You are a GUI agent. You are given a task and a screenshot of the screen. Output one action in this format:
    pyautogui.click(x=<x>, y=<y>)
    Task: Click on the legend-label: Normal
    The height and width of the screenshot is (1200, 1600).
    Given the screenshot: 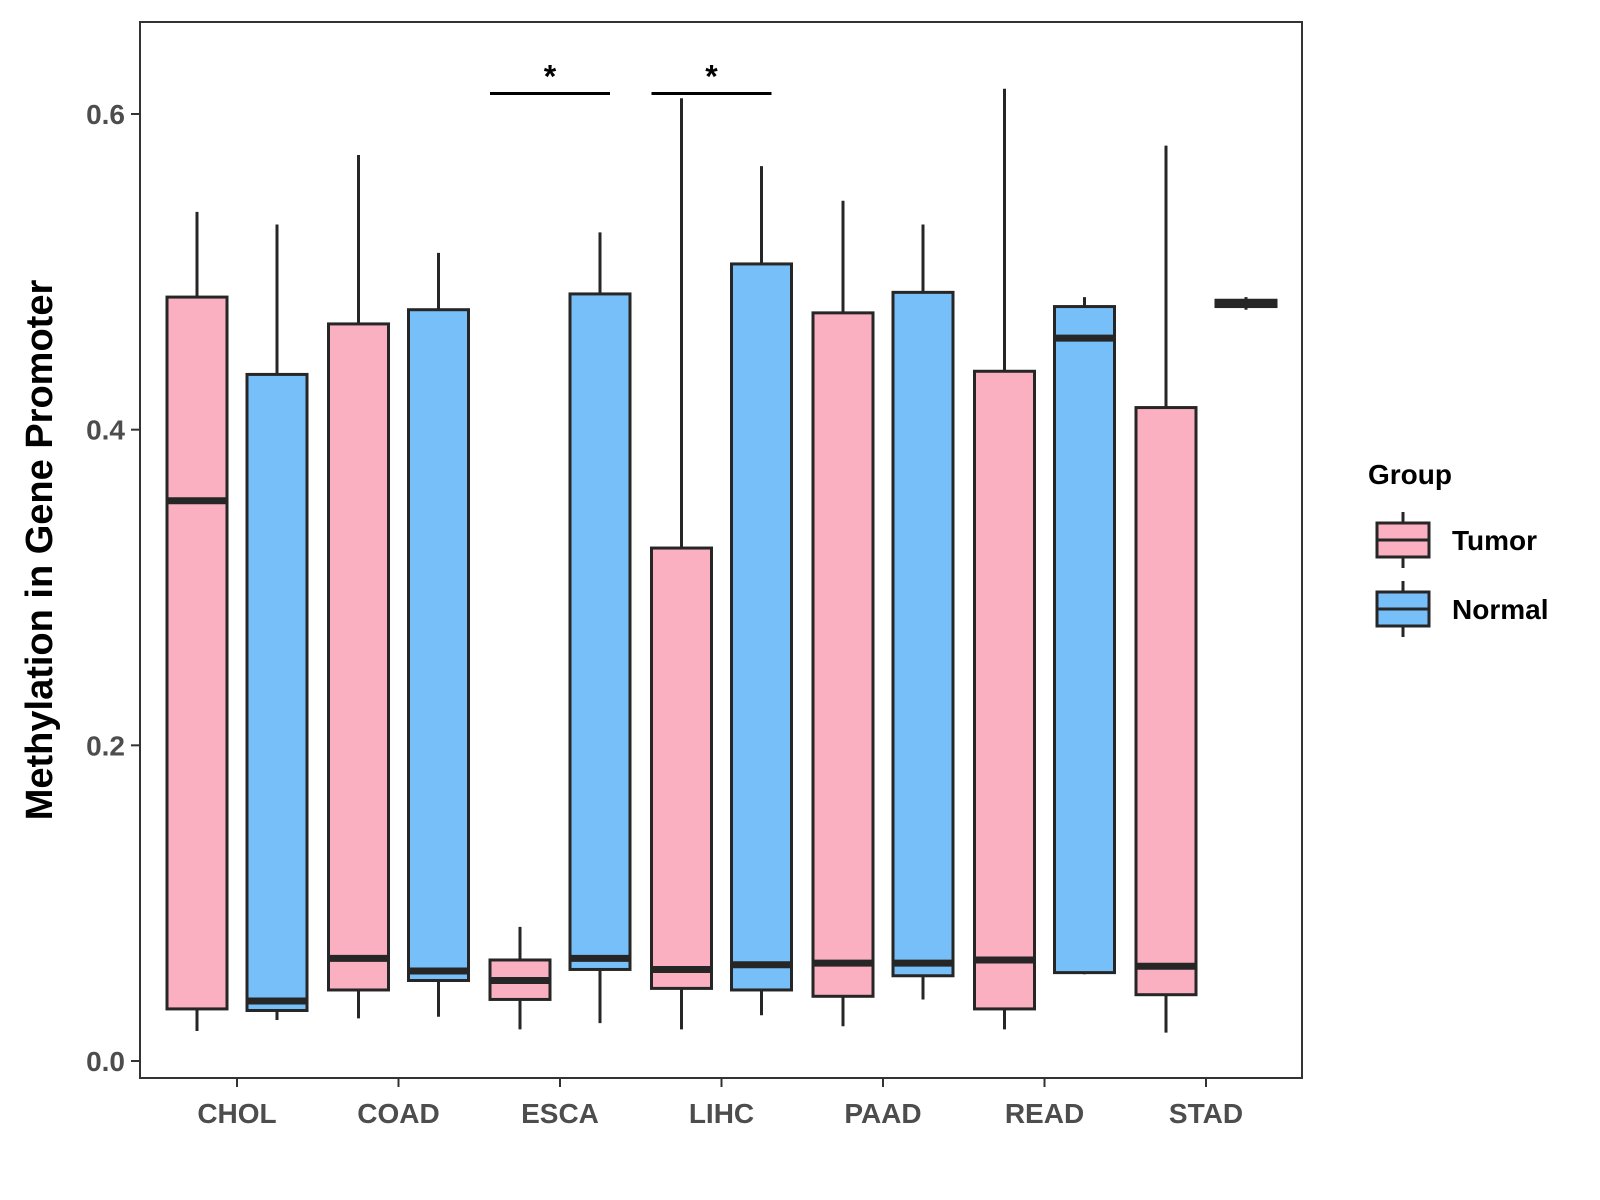 What is the action you would take?
    pyautogui.click(x=1500, y=609)
    